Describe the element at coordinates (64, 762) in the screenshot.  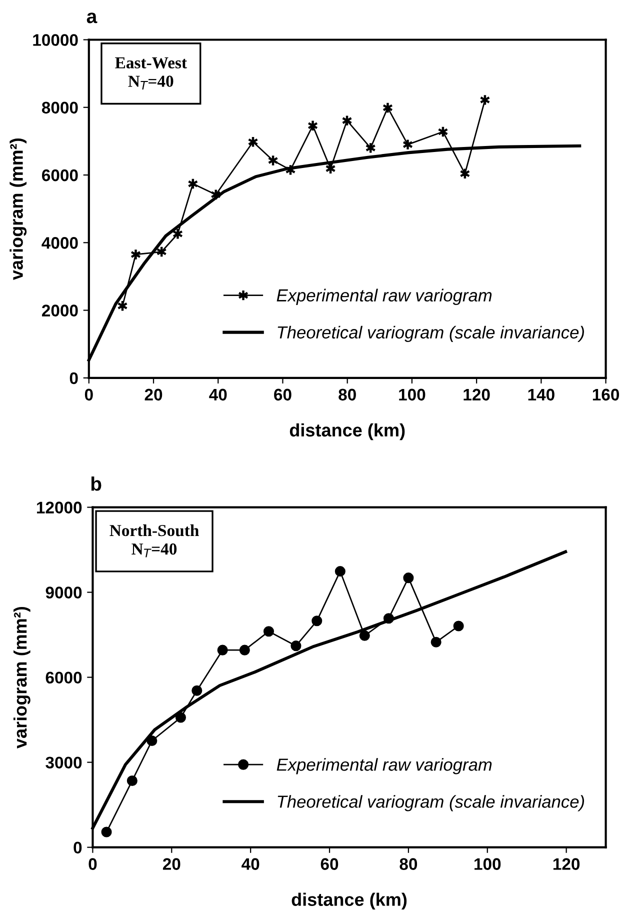
I see `y-tick-label: 3000` at that location.